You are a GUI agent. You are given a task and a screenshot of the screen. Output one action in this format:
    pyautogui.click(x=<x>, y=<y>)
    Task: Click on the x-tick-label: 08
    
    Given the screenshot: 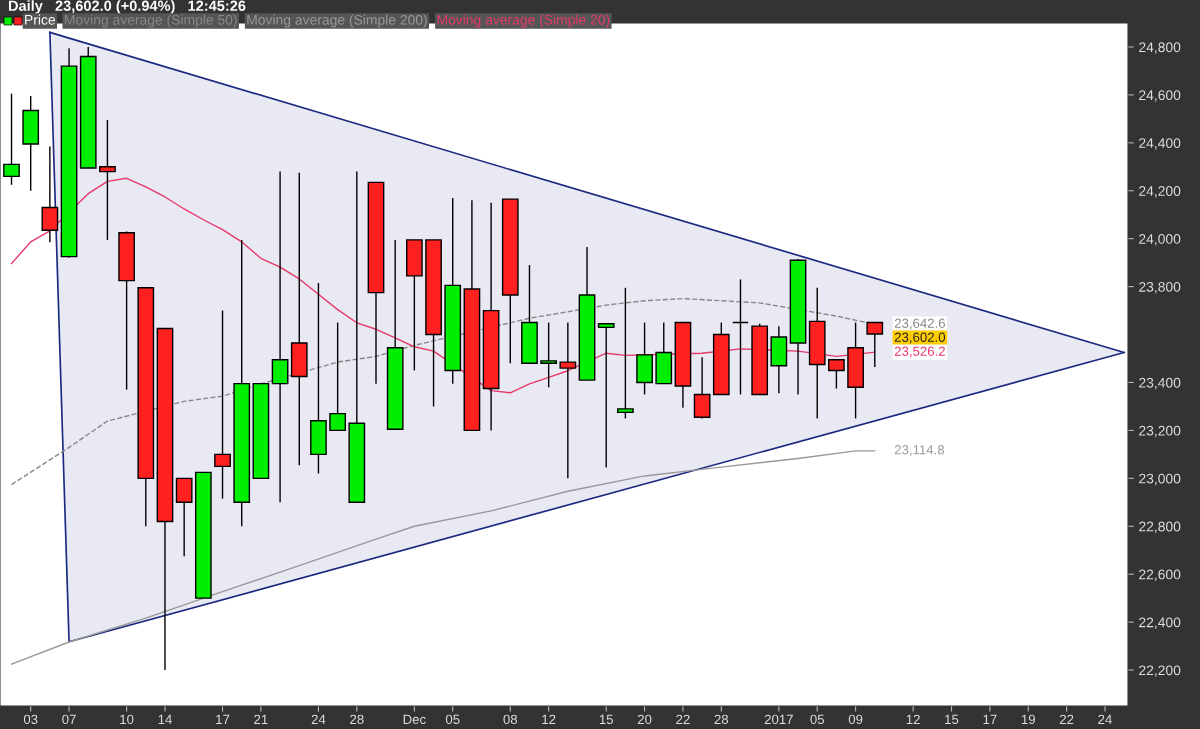 What is the action you would take?
    pyautogui.click(x=510, y=719)
    